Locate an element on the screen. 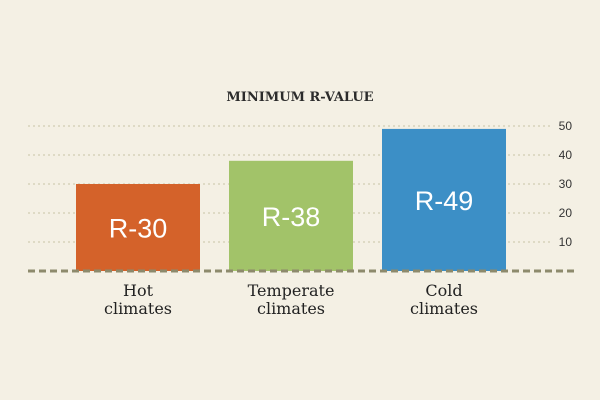 The image size is (600, 400). y-tick-label: 40 is located at coordinates (566, 155).